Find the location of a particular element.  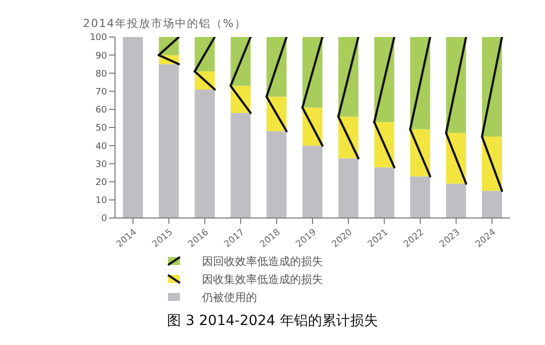

y-tick-label: 50 is located at coordinates (102, 129).